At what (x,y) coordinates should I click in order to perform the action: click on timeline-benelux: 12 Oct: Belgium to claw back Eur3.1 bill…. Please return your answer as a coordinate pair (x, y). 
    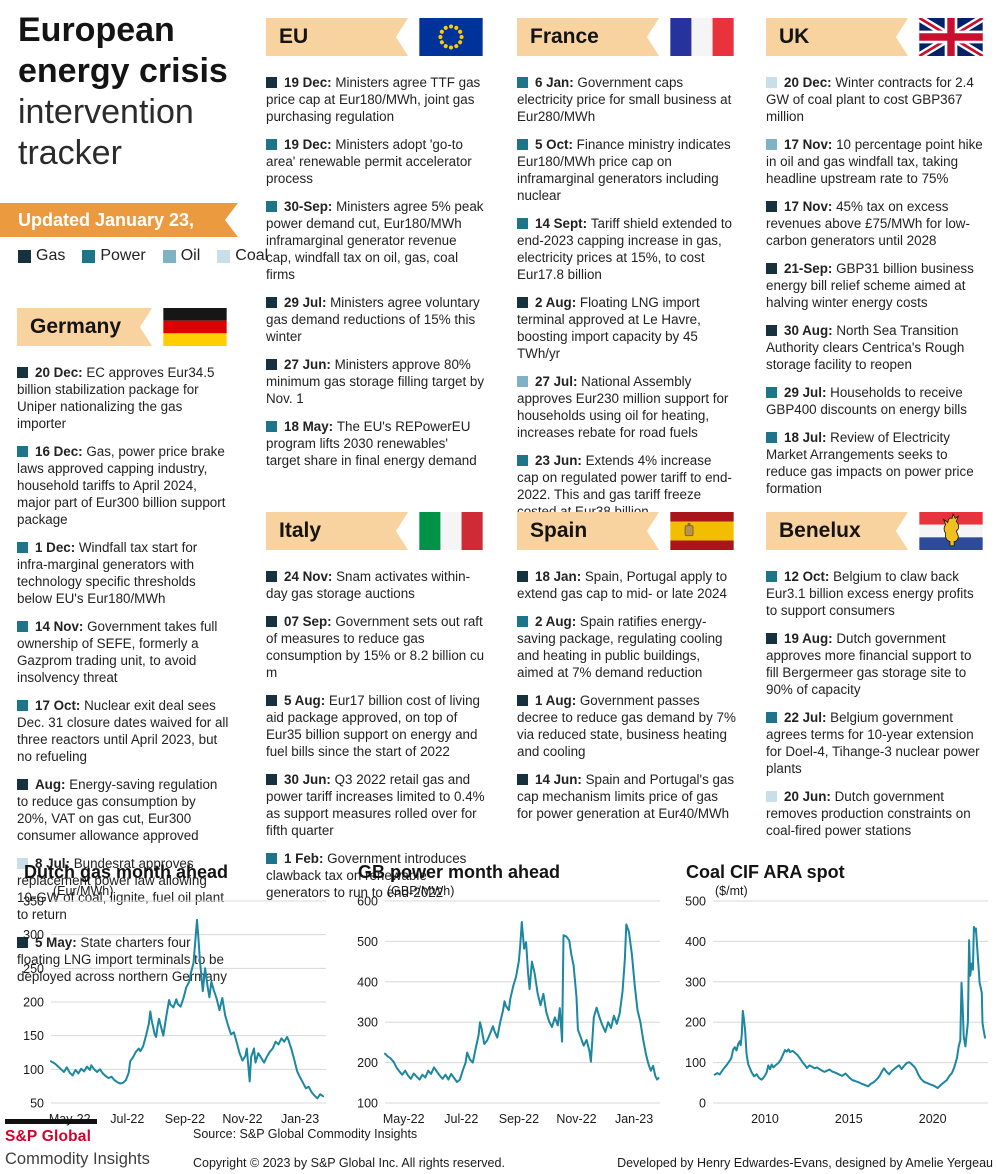
    Looking at the image, I should click on (875, 703).